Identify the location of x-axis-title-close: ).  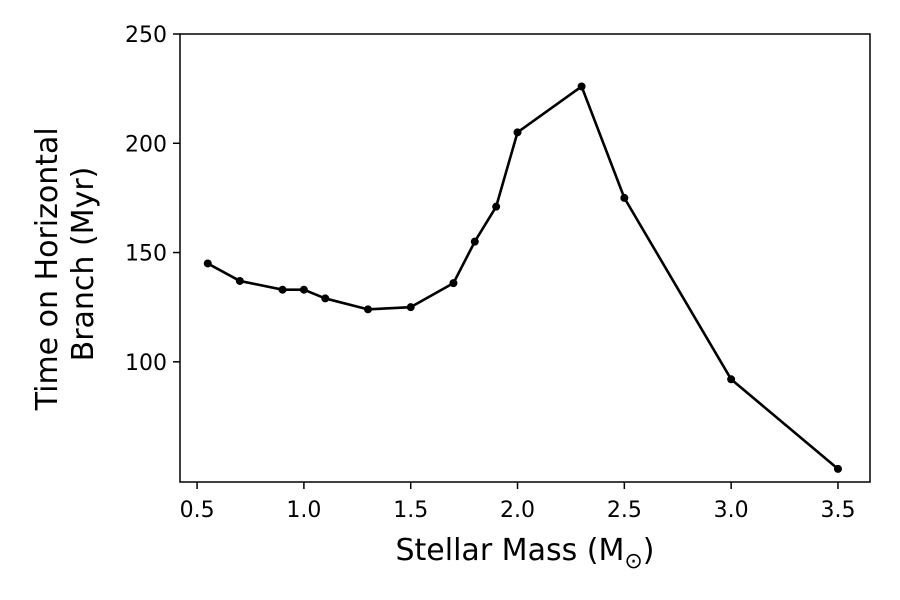
(649, 550).